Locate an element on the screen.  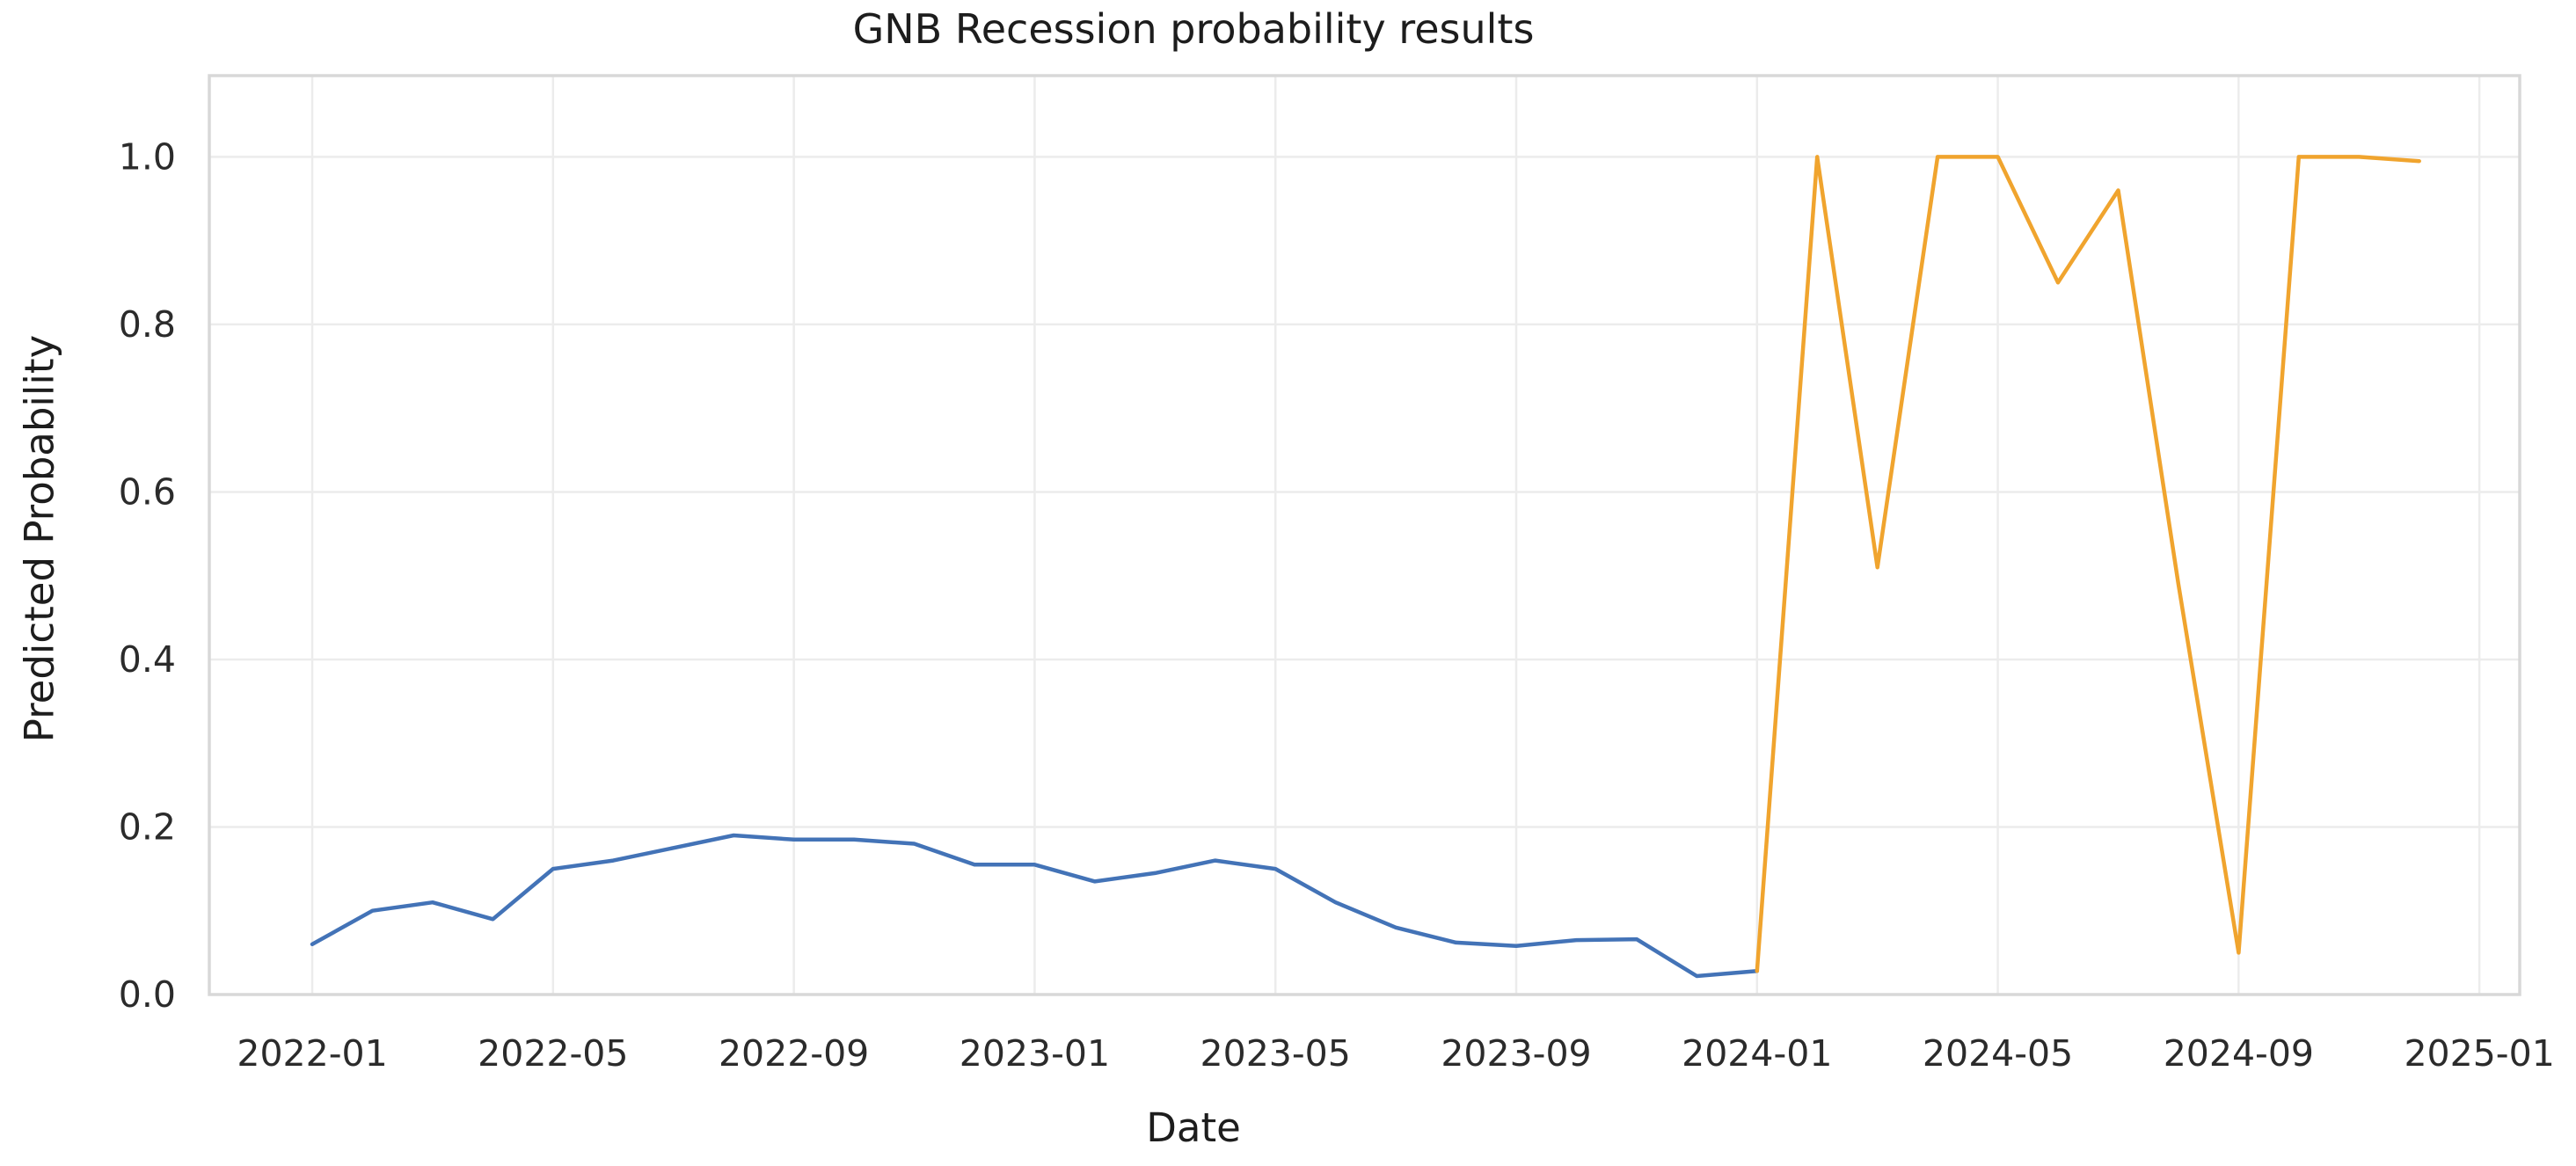
chart-title: GNB Recession probability results is located at coordinates (1193, 29).